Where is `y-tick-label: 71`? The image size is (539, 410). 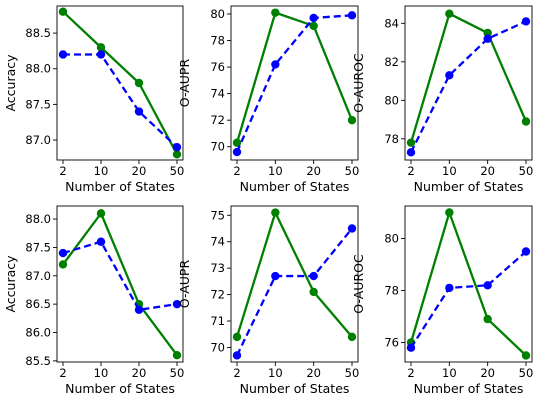
y-tick-label: 71 is located at coordinates (217, 321).